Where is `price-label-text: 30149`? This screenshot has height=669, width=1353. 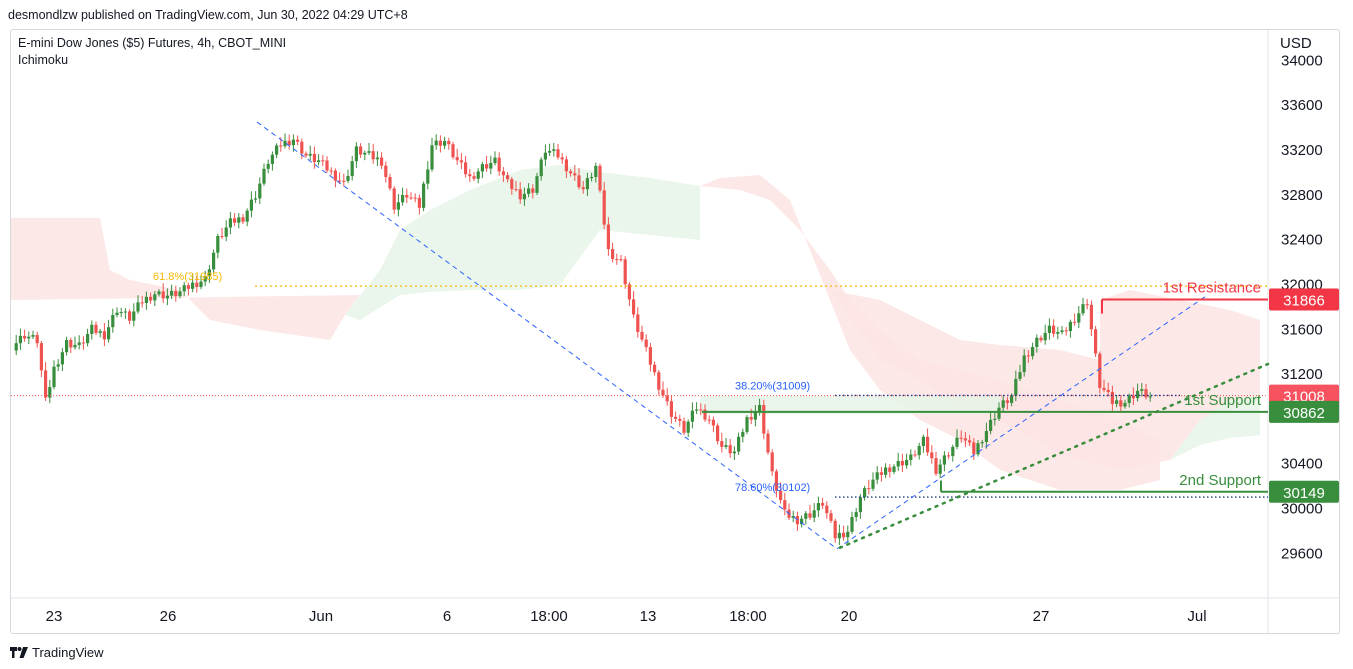
price-label-text: 30149 is located at coordinates (1304, 493).